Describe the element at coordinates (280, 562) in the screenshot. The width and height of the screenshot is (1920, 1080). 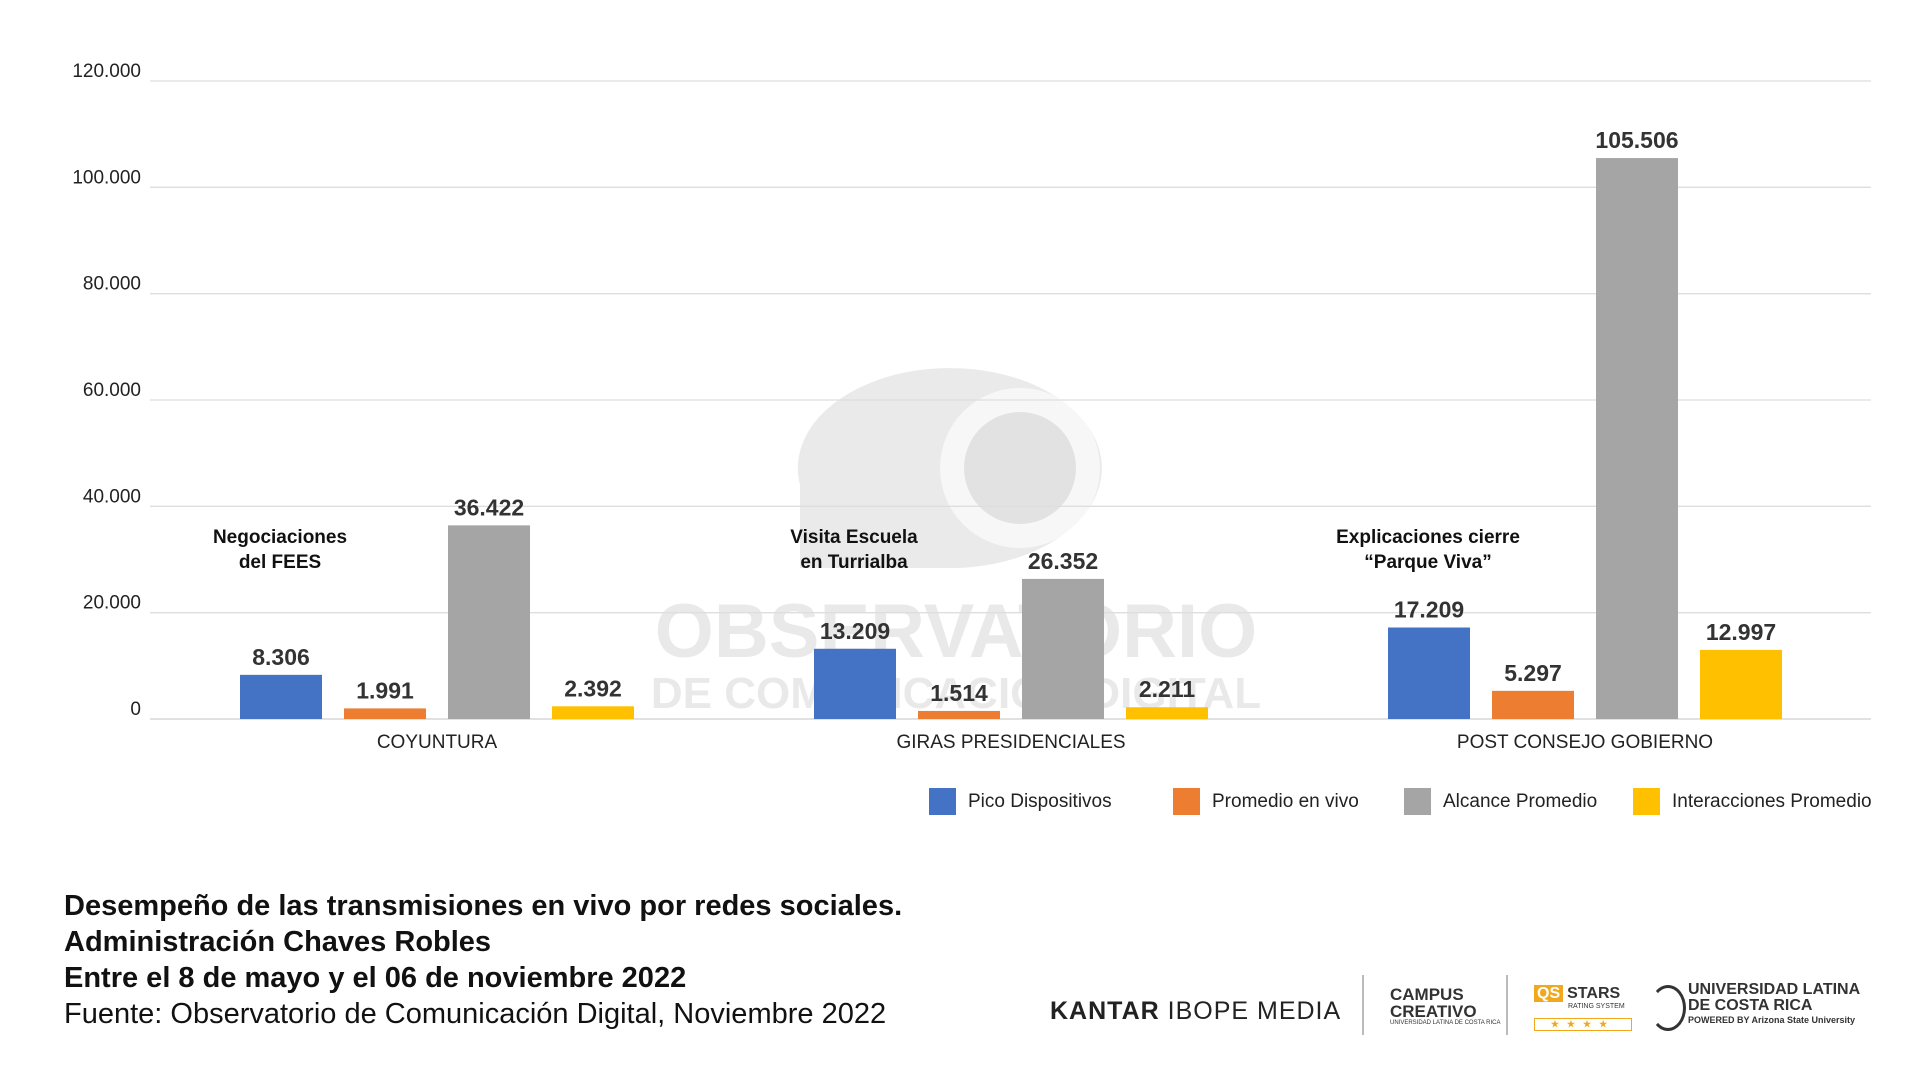
I see `annotation: del FEES` at that location.